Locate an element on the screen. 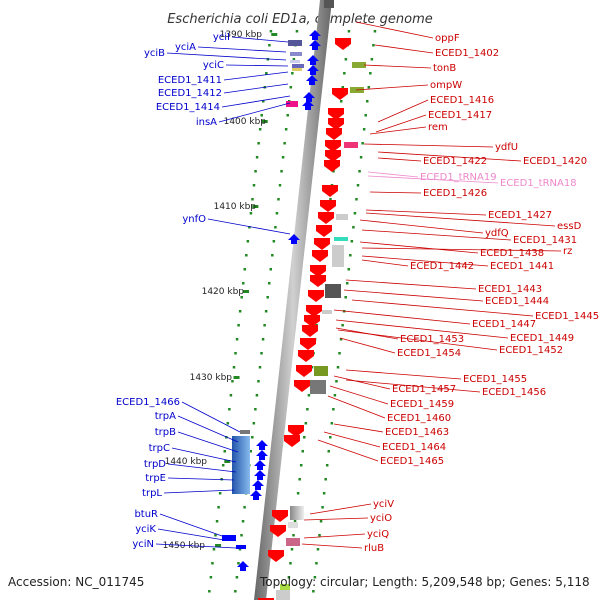 The image size is (600, 600). gene-label-eced1_1454: ECED1_1454 is located at coordinates (429, 353).